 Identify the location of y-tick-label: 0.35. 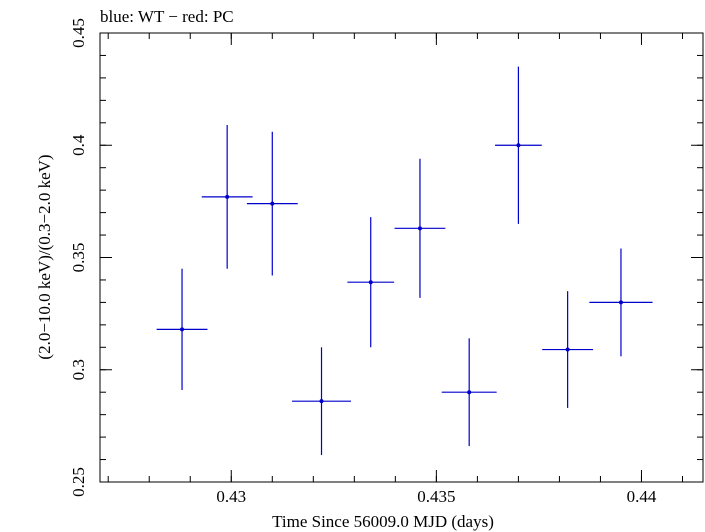
(78, 258).